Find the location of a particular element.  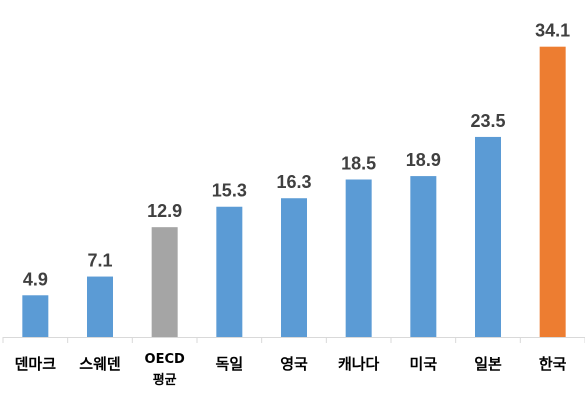

category-labels-group: 덴마크 스웨덴 OECD 평균 독일 영국 캐나다 미국 일본 한국 is located at coordinates (291, 370).